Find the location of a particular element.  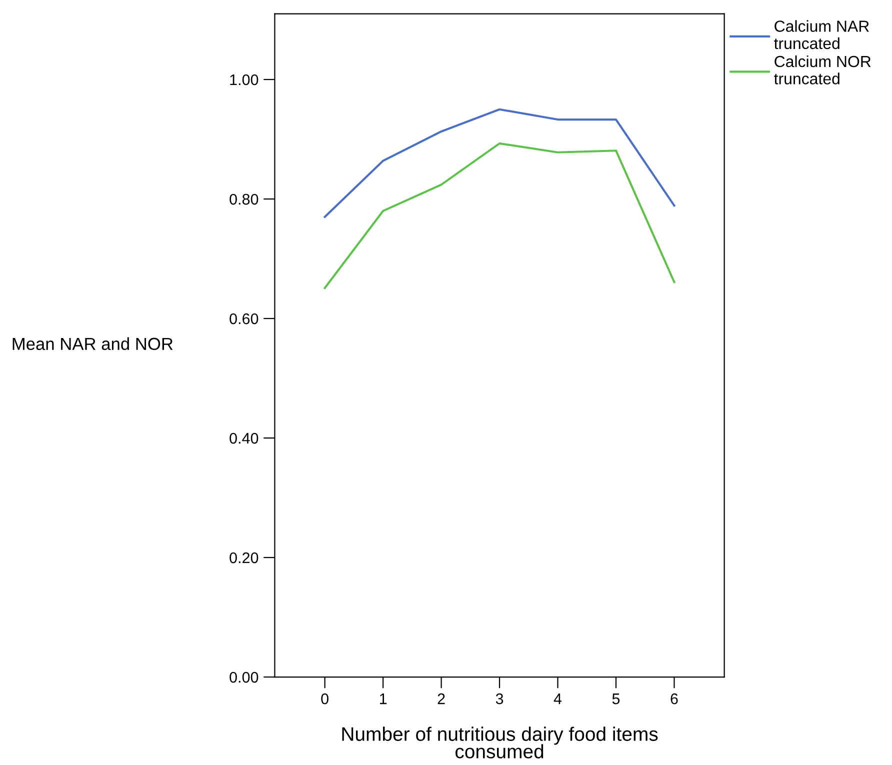

y-axis-title: Mean NAR and NOR is located at coordinates (92, 343).